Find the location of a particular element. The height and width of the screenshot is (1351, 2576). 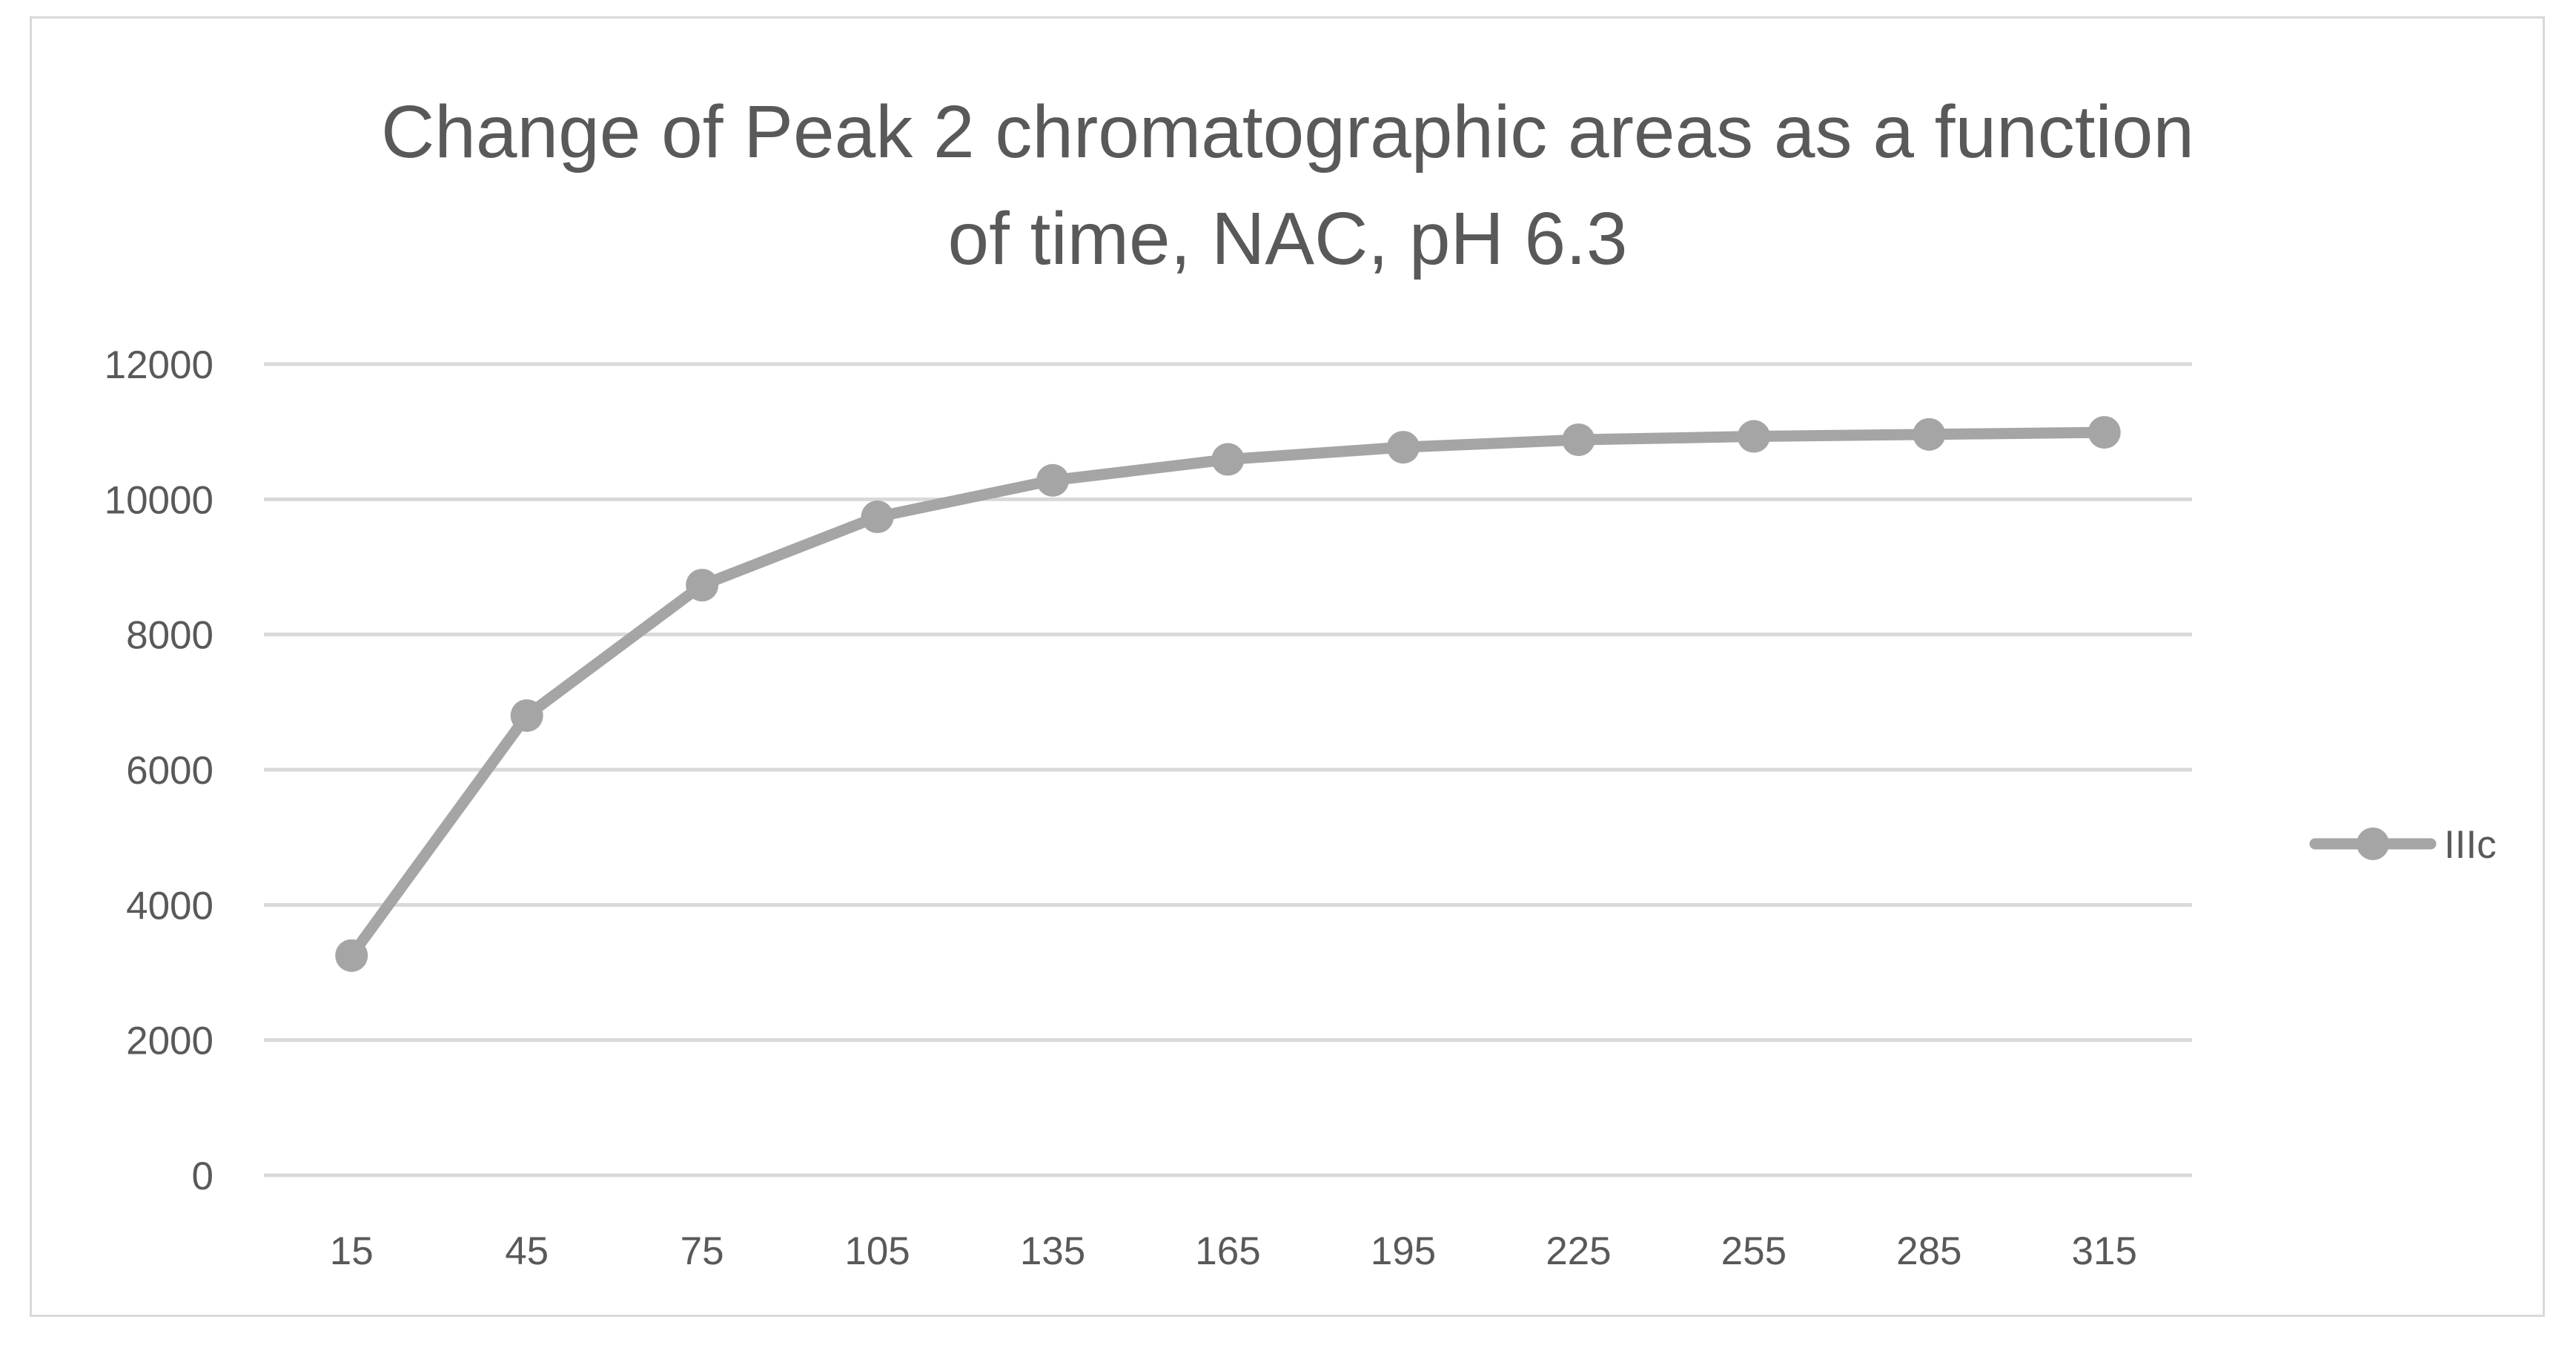

y-tick-label: 8000 is located at coordinates (169, 636).